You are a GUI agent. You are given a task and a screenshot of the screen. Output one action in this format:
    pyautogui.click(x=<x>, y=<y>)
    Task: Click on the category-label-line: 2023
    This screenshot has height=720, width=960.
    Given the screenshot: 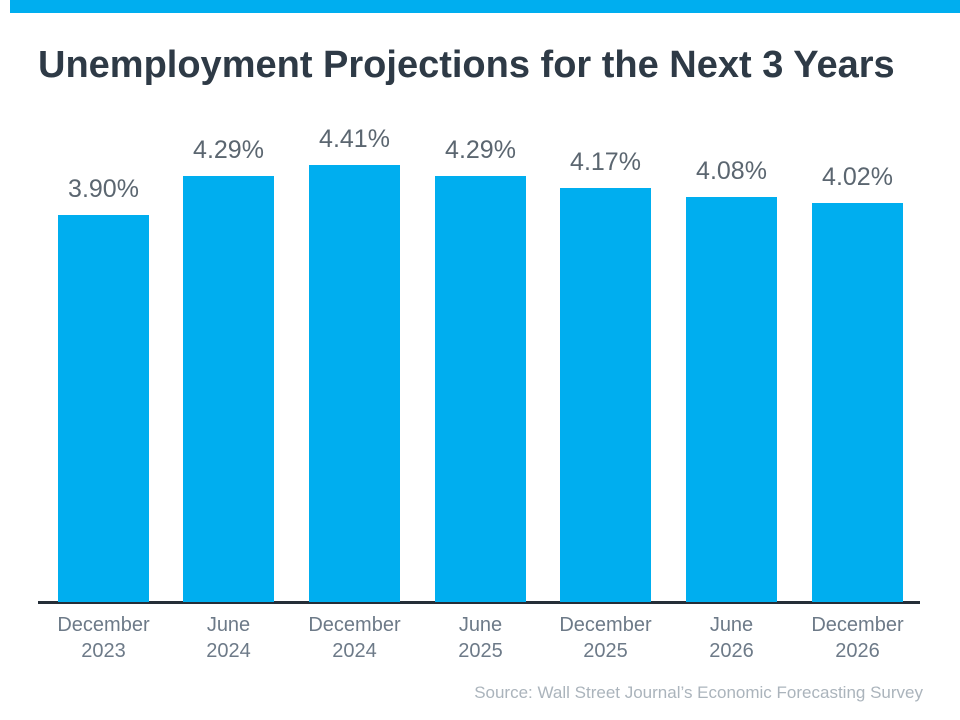 What is the action you would take?
    pyautogui.click(x=103, y=651)
    